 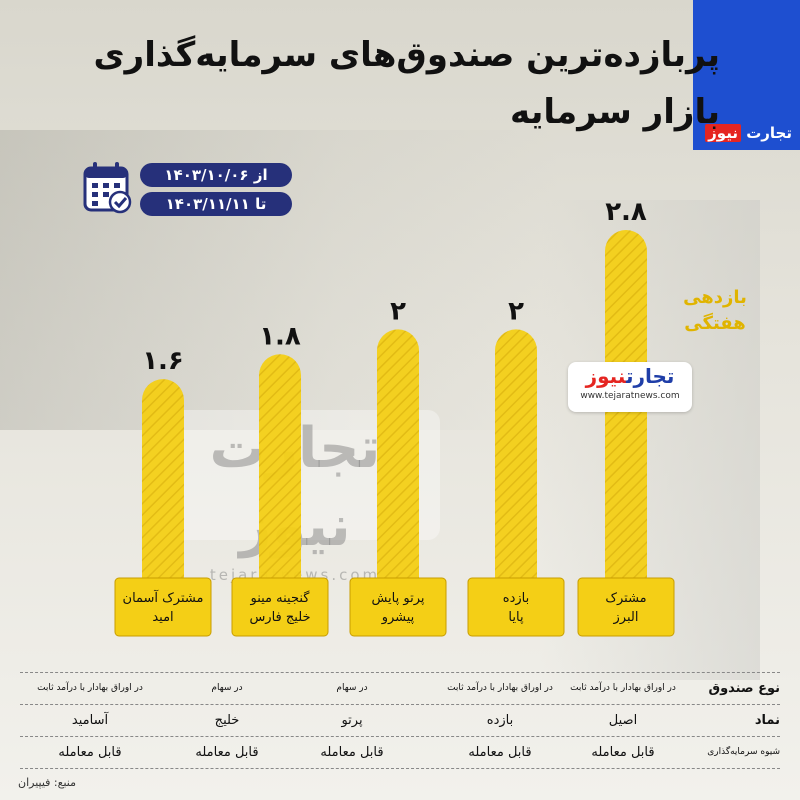 What do you see at coordinates (715, 297) in the screenshot?
I see `side-label-line1: بازدهی` at bounding box center [715, 297].